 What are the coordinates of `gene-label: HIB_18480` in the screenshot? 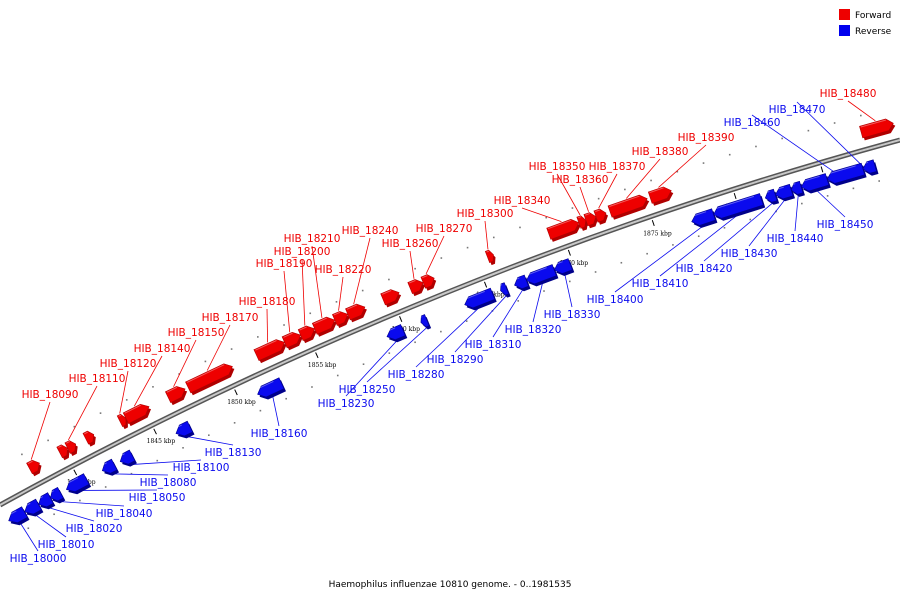 It's located at (848, 94).